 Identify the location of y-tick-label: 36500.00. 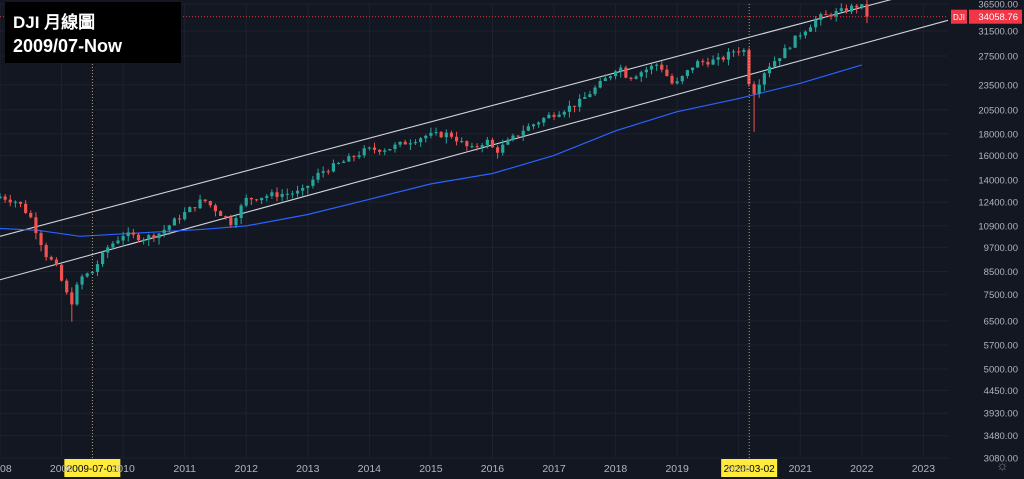
(998, 5).